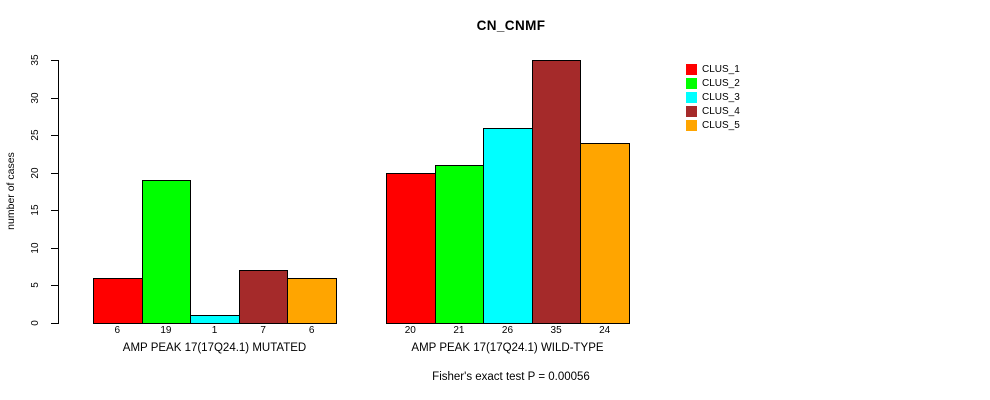 This screenshot has width=990, height=400. I want to click on legend-item: CLUS_2, so click(713, 83).